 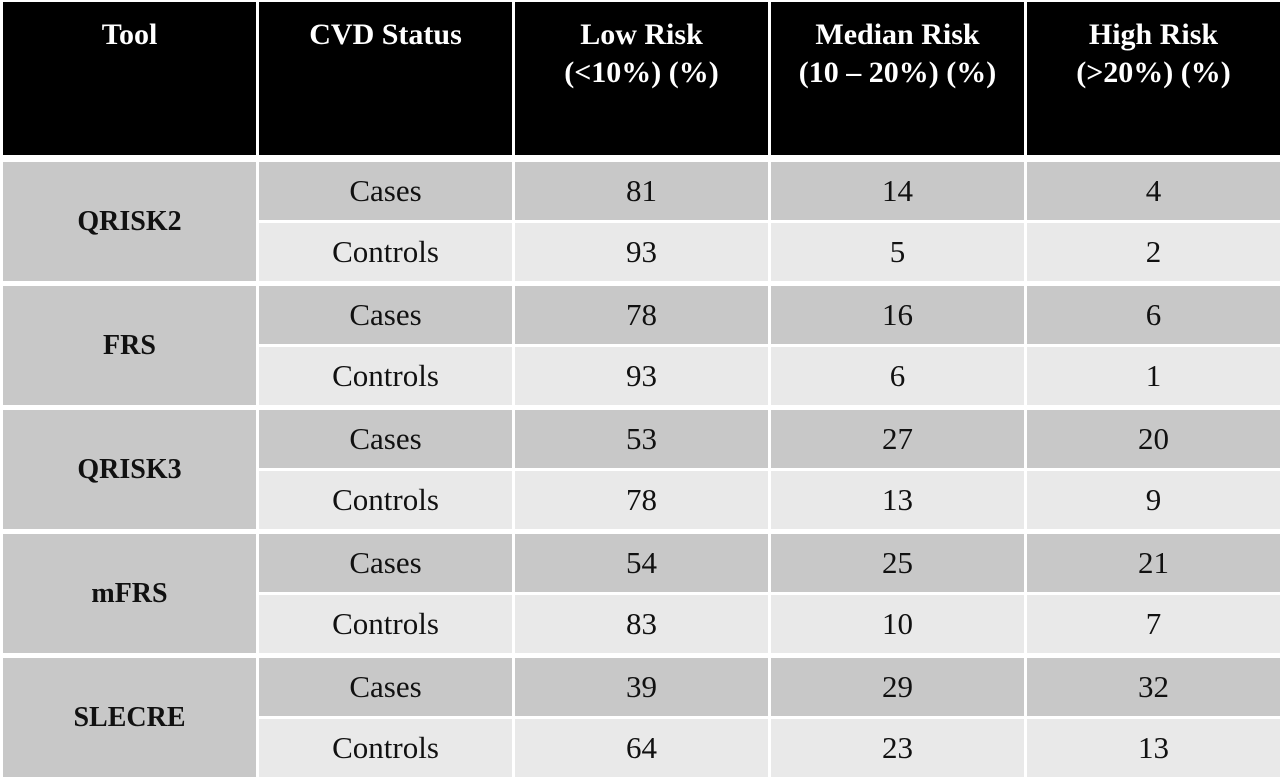 I want to click on tool-cell-frs: FRS, so click(x=130, y=346).